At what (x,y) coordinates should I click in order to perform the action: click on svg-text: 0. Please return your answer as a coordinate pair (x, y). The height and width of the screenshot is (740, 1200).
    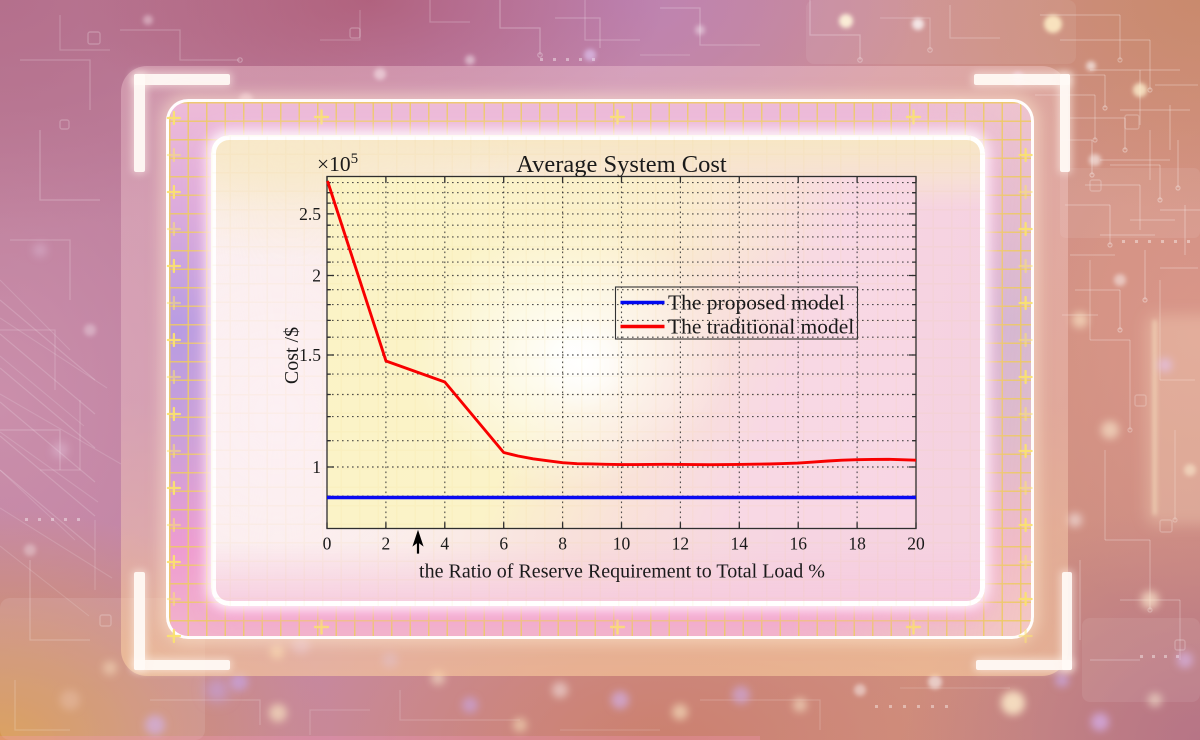
    Looking at the image, I should click on (327, 544).